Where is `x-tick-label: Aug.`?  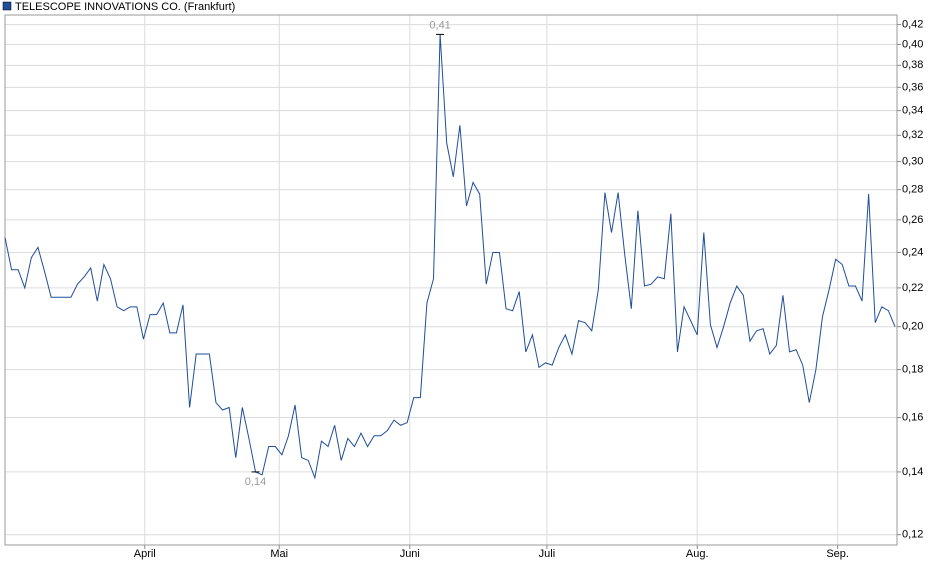
x-tick-label: Aug. is located at coordinates (697, 554).